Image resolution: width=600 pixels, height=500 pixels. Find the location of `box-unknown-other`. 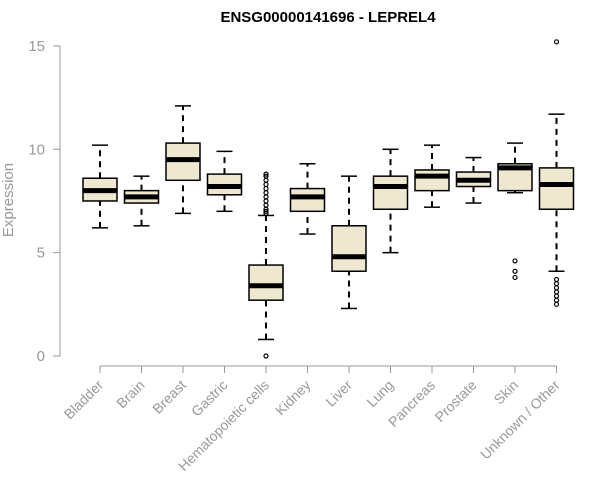

box-unknown-other is located at coordinates (556, 173).